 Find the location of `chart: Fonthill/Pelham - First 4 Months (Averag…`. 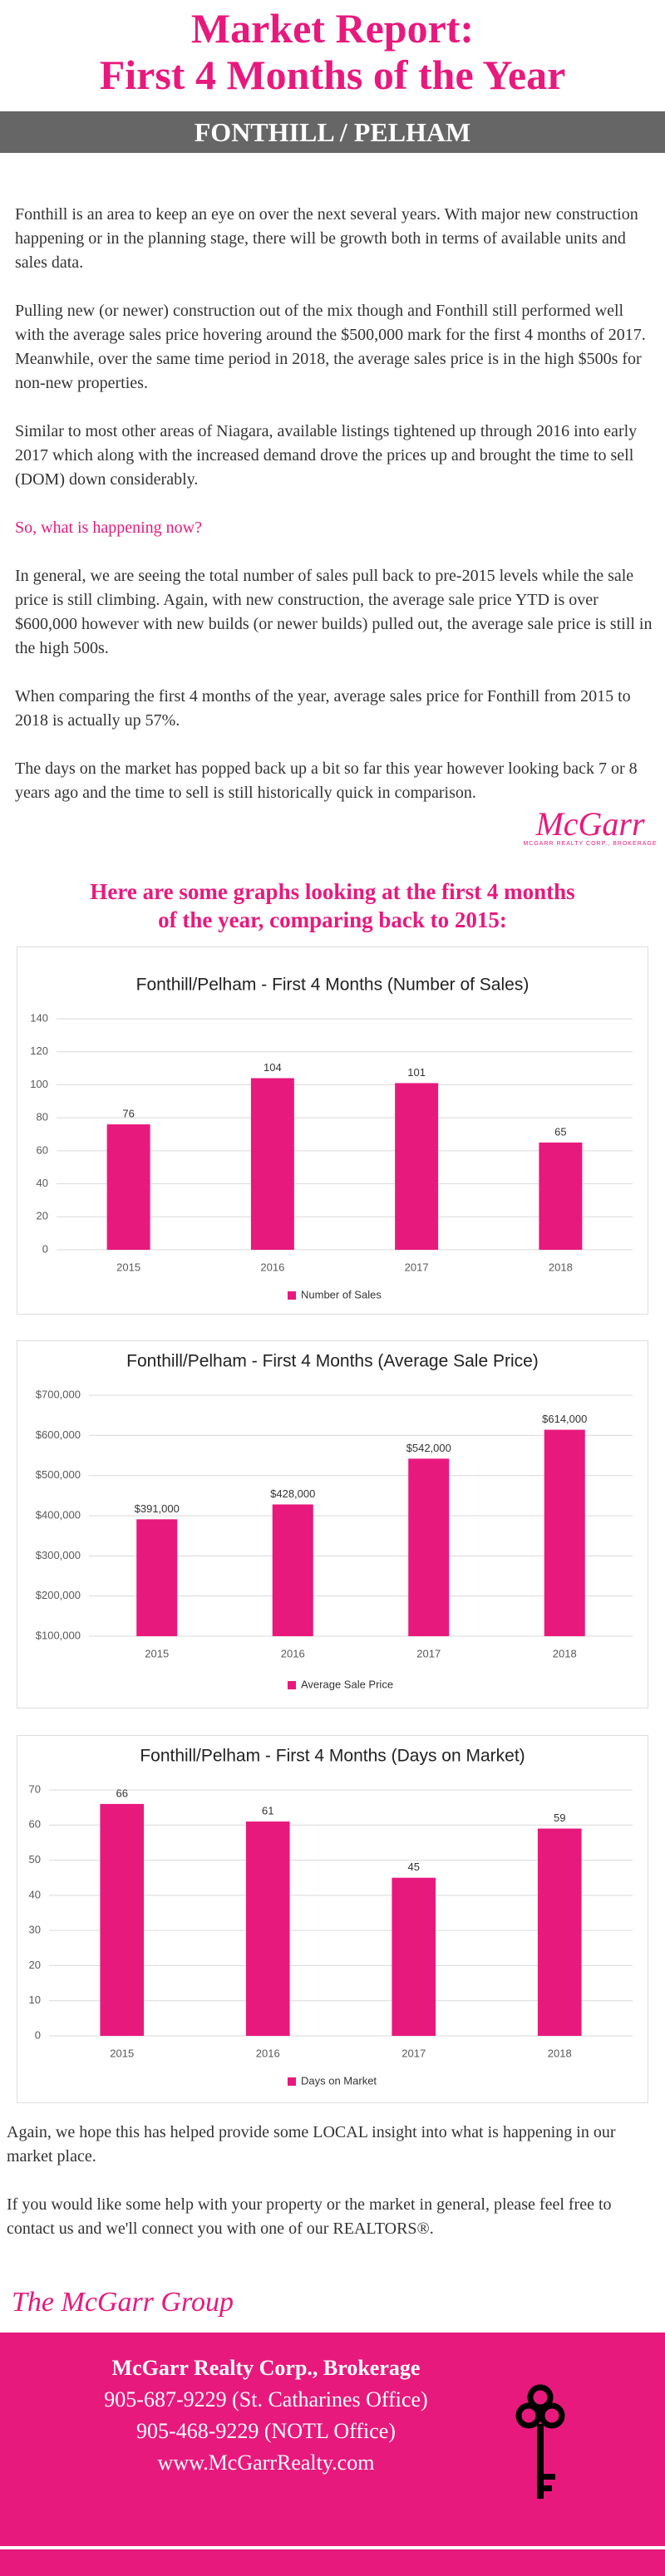

chart: Fonthill/Pelham - First 4 Months (Averag… is located at coordinates (334, 1521).